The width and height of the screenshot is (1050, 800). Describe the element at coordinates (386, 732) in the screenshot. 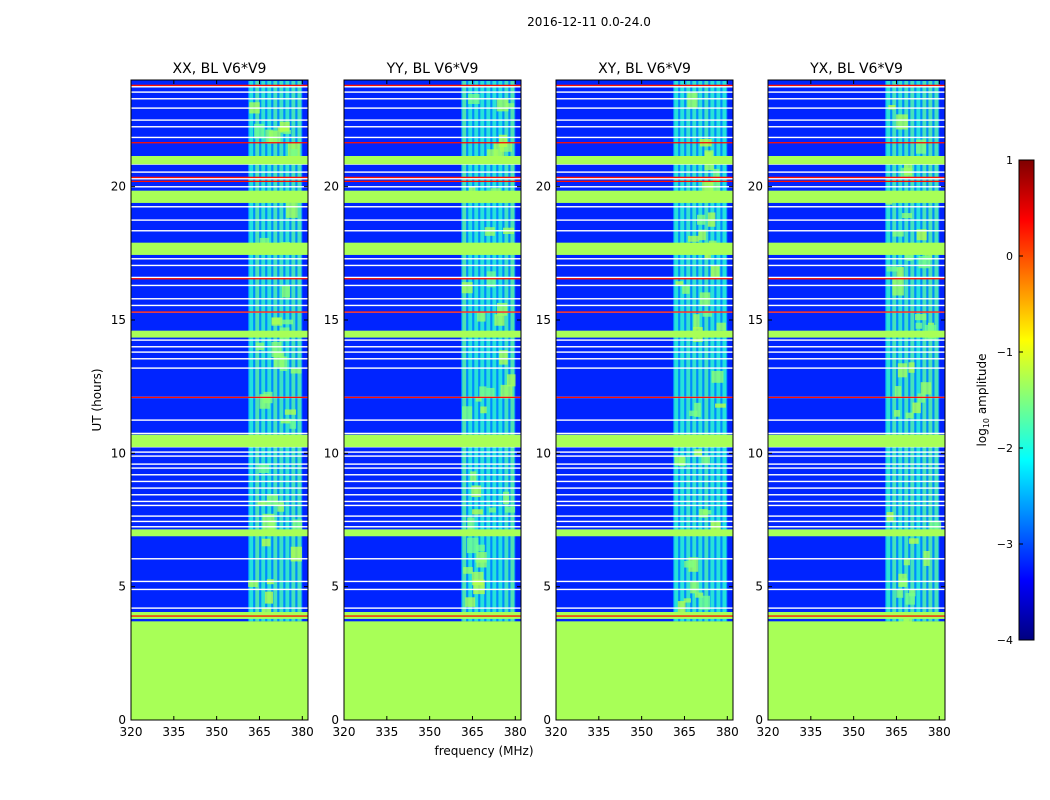

I see `x-tick-label: 335` at that location.